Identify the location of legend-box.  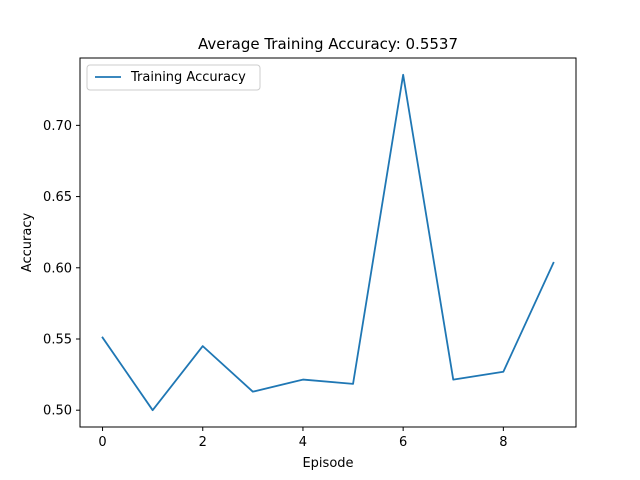
(173, 77).